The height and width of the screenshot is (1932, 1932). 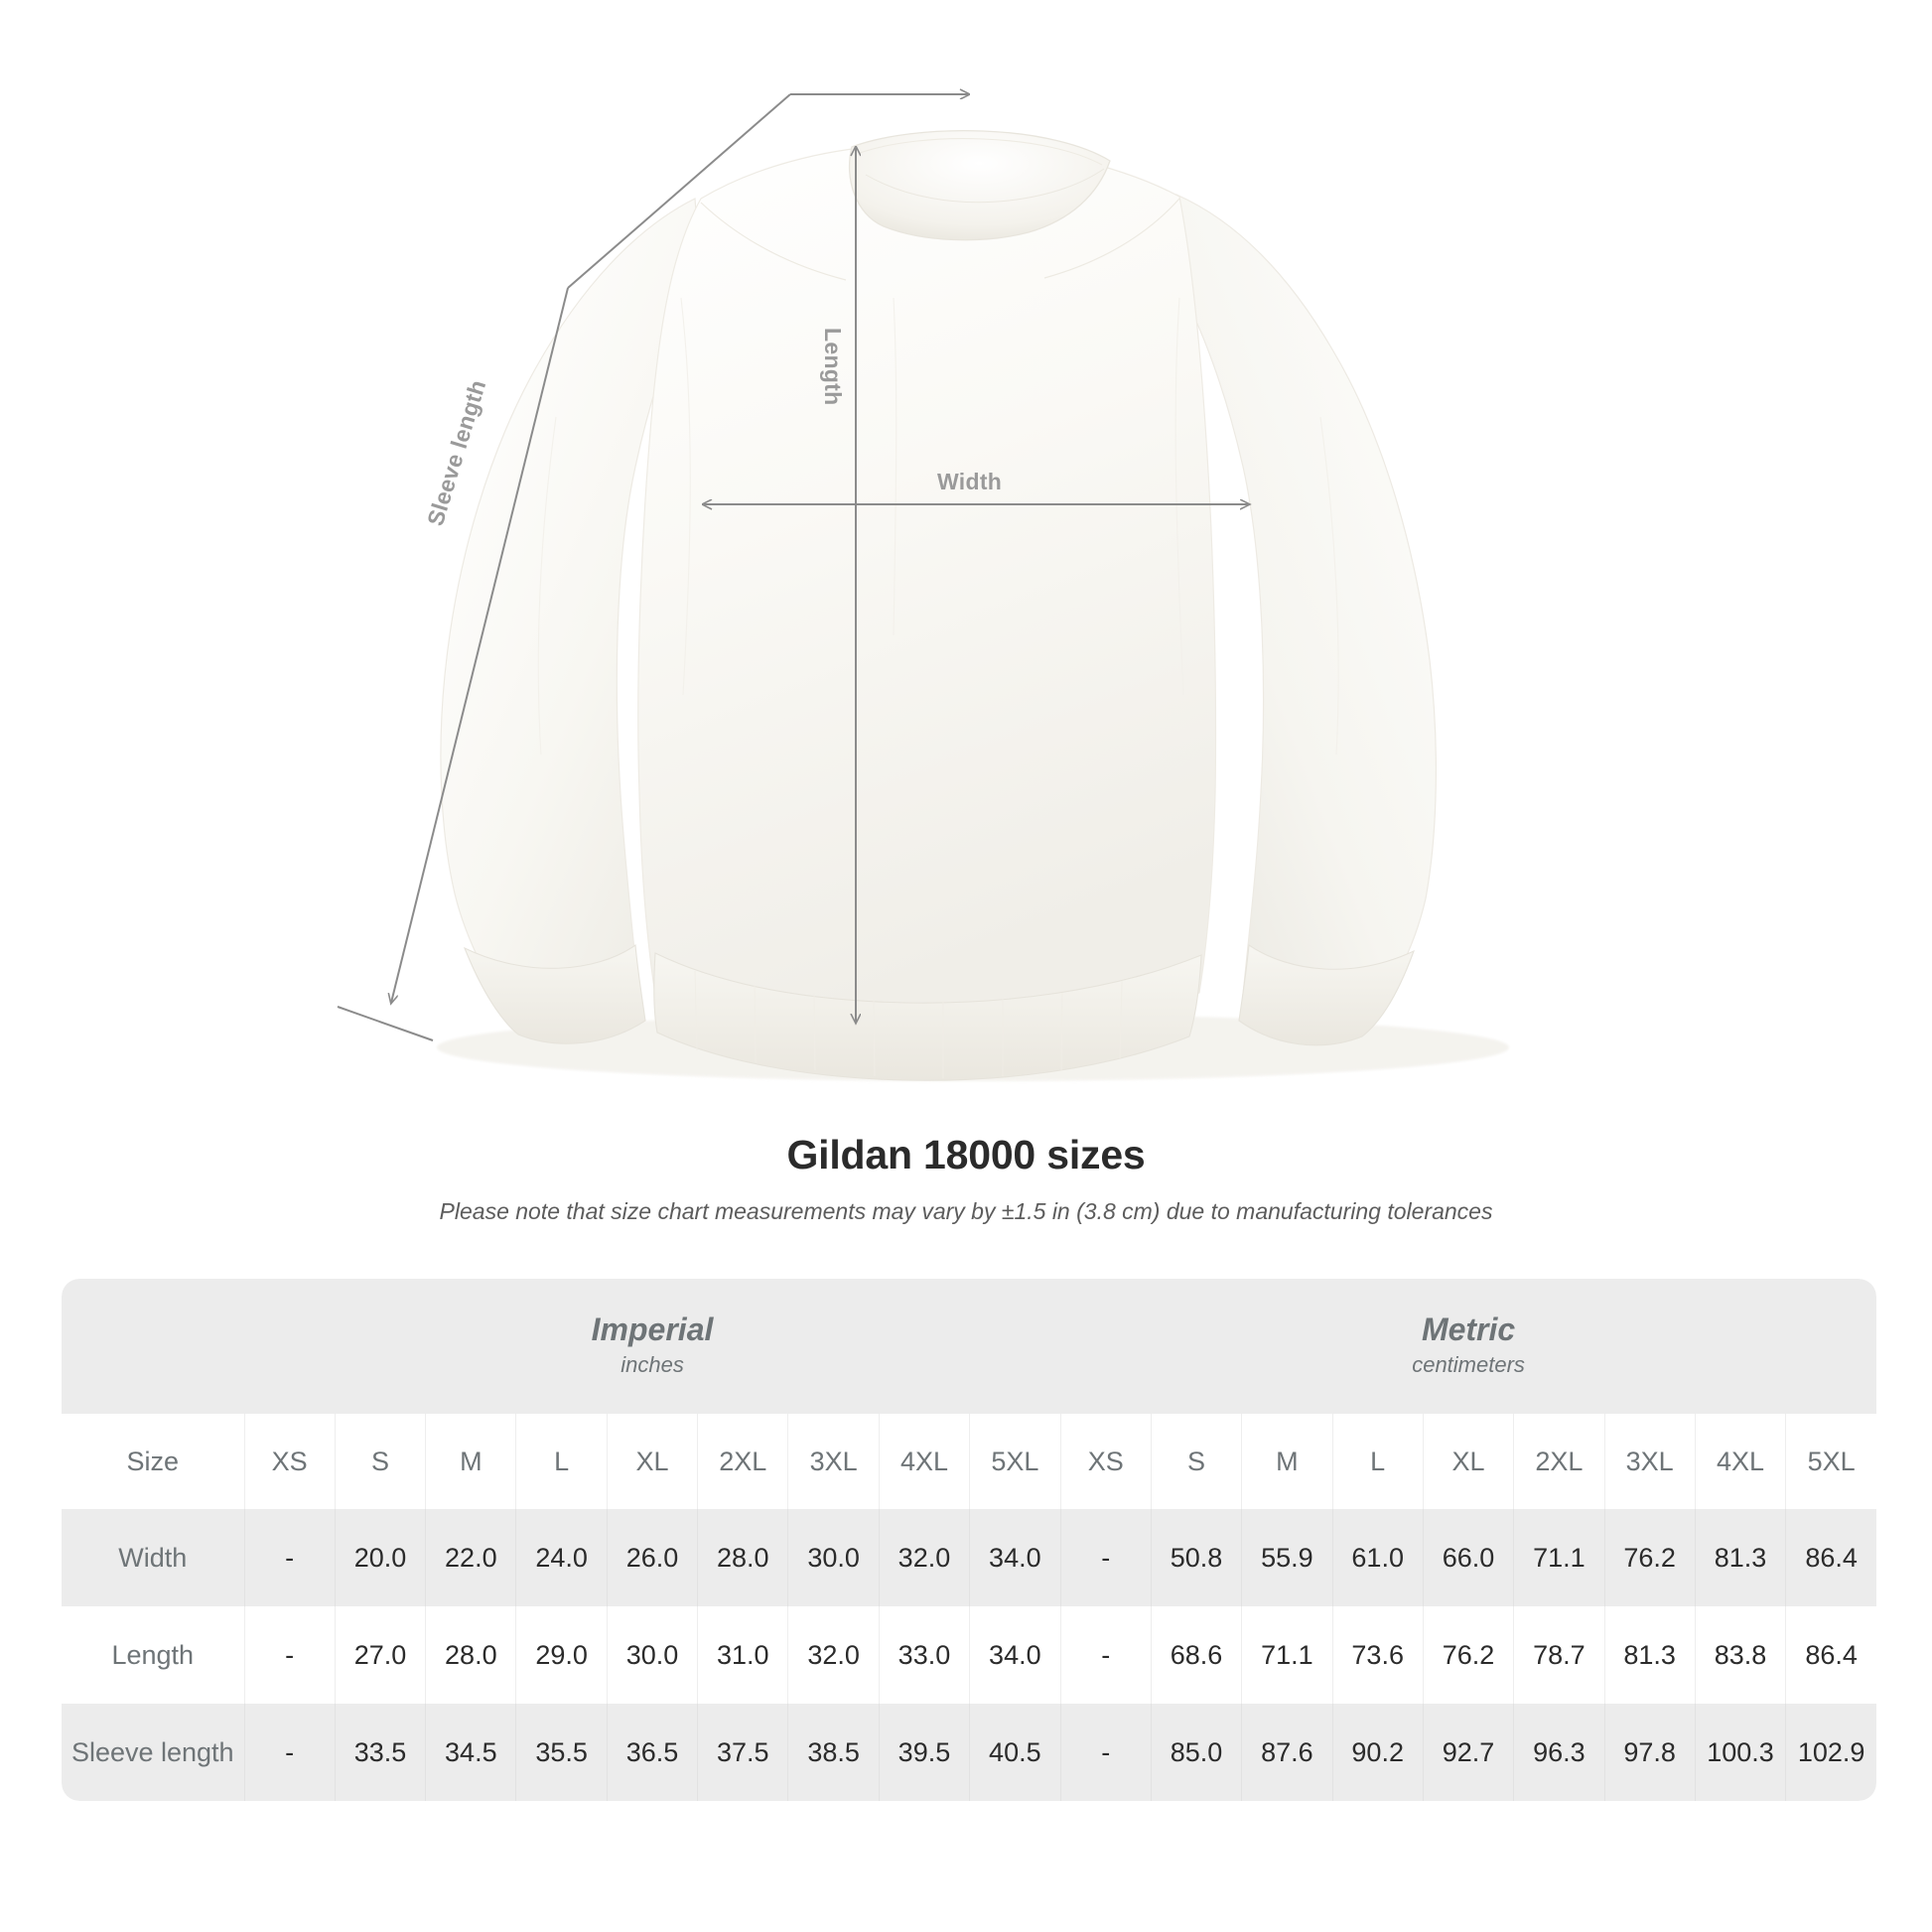 What do you see at coordinates (653, 1364) in the screenshot?
I see `unit-imperial-sub: inches` at bounding box center [653, 1364].